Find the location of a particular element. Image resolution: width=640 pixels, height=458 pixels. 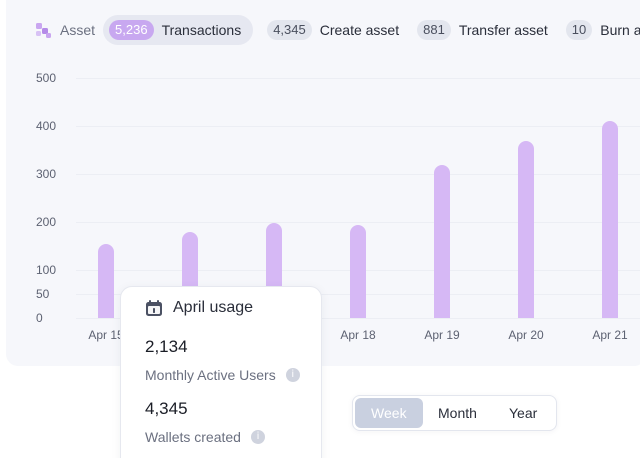

usage-header: April usage is located at coordinates (199, 308).